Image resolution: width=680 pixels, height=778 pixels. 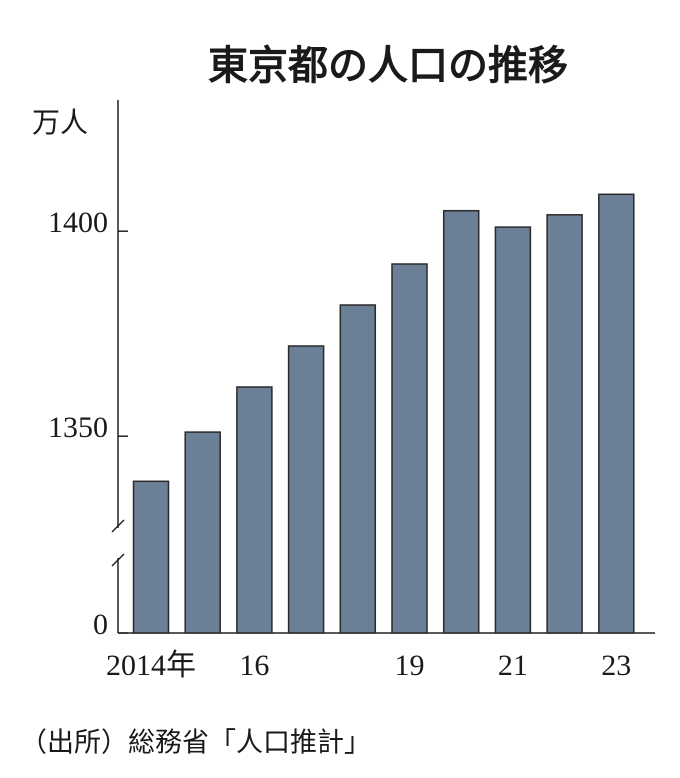 I want to click on source: （出所）総務省「人口推計」, so click(x=195, y=743).